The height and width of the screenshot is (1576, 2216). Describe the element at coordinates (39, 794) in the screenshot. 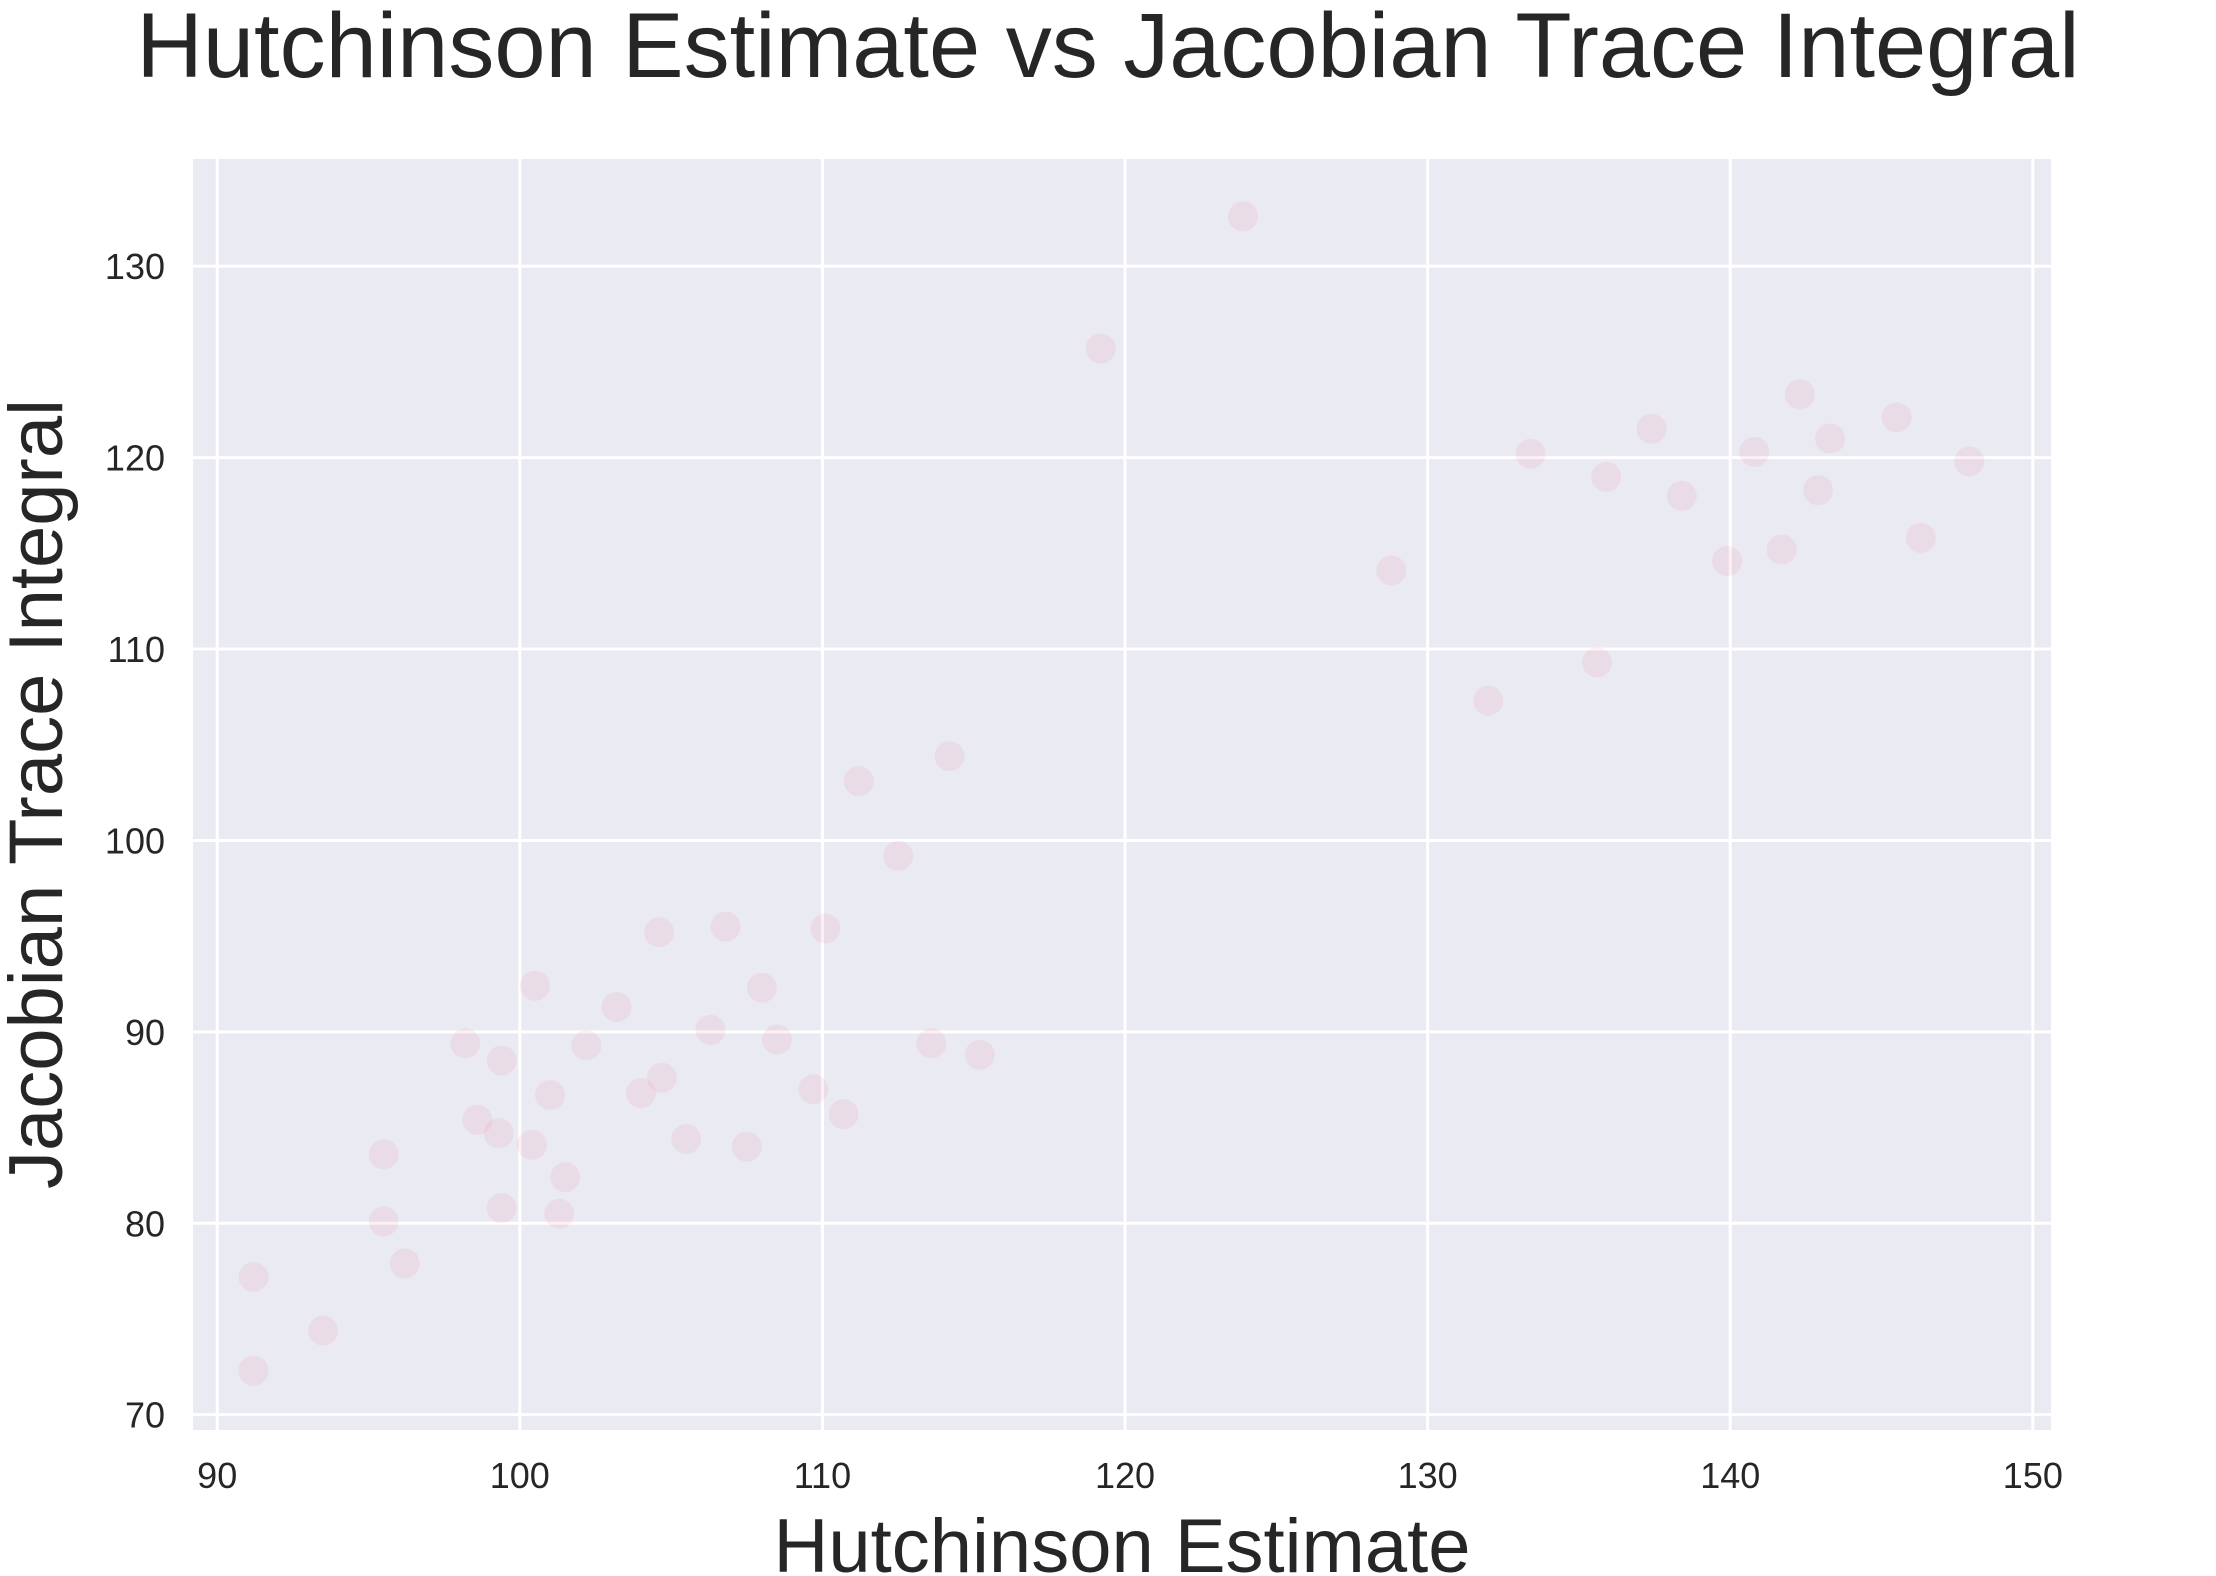

I see `y-axis-title: Jacobian Trace Integral` at that location.